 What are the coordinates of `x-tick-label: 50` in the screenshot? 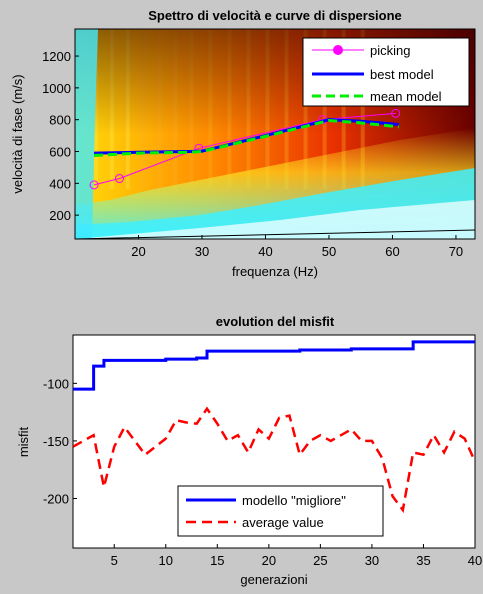 It's located at (329, 251).